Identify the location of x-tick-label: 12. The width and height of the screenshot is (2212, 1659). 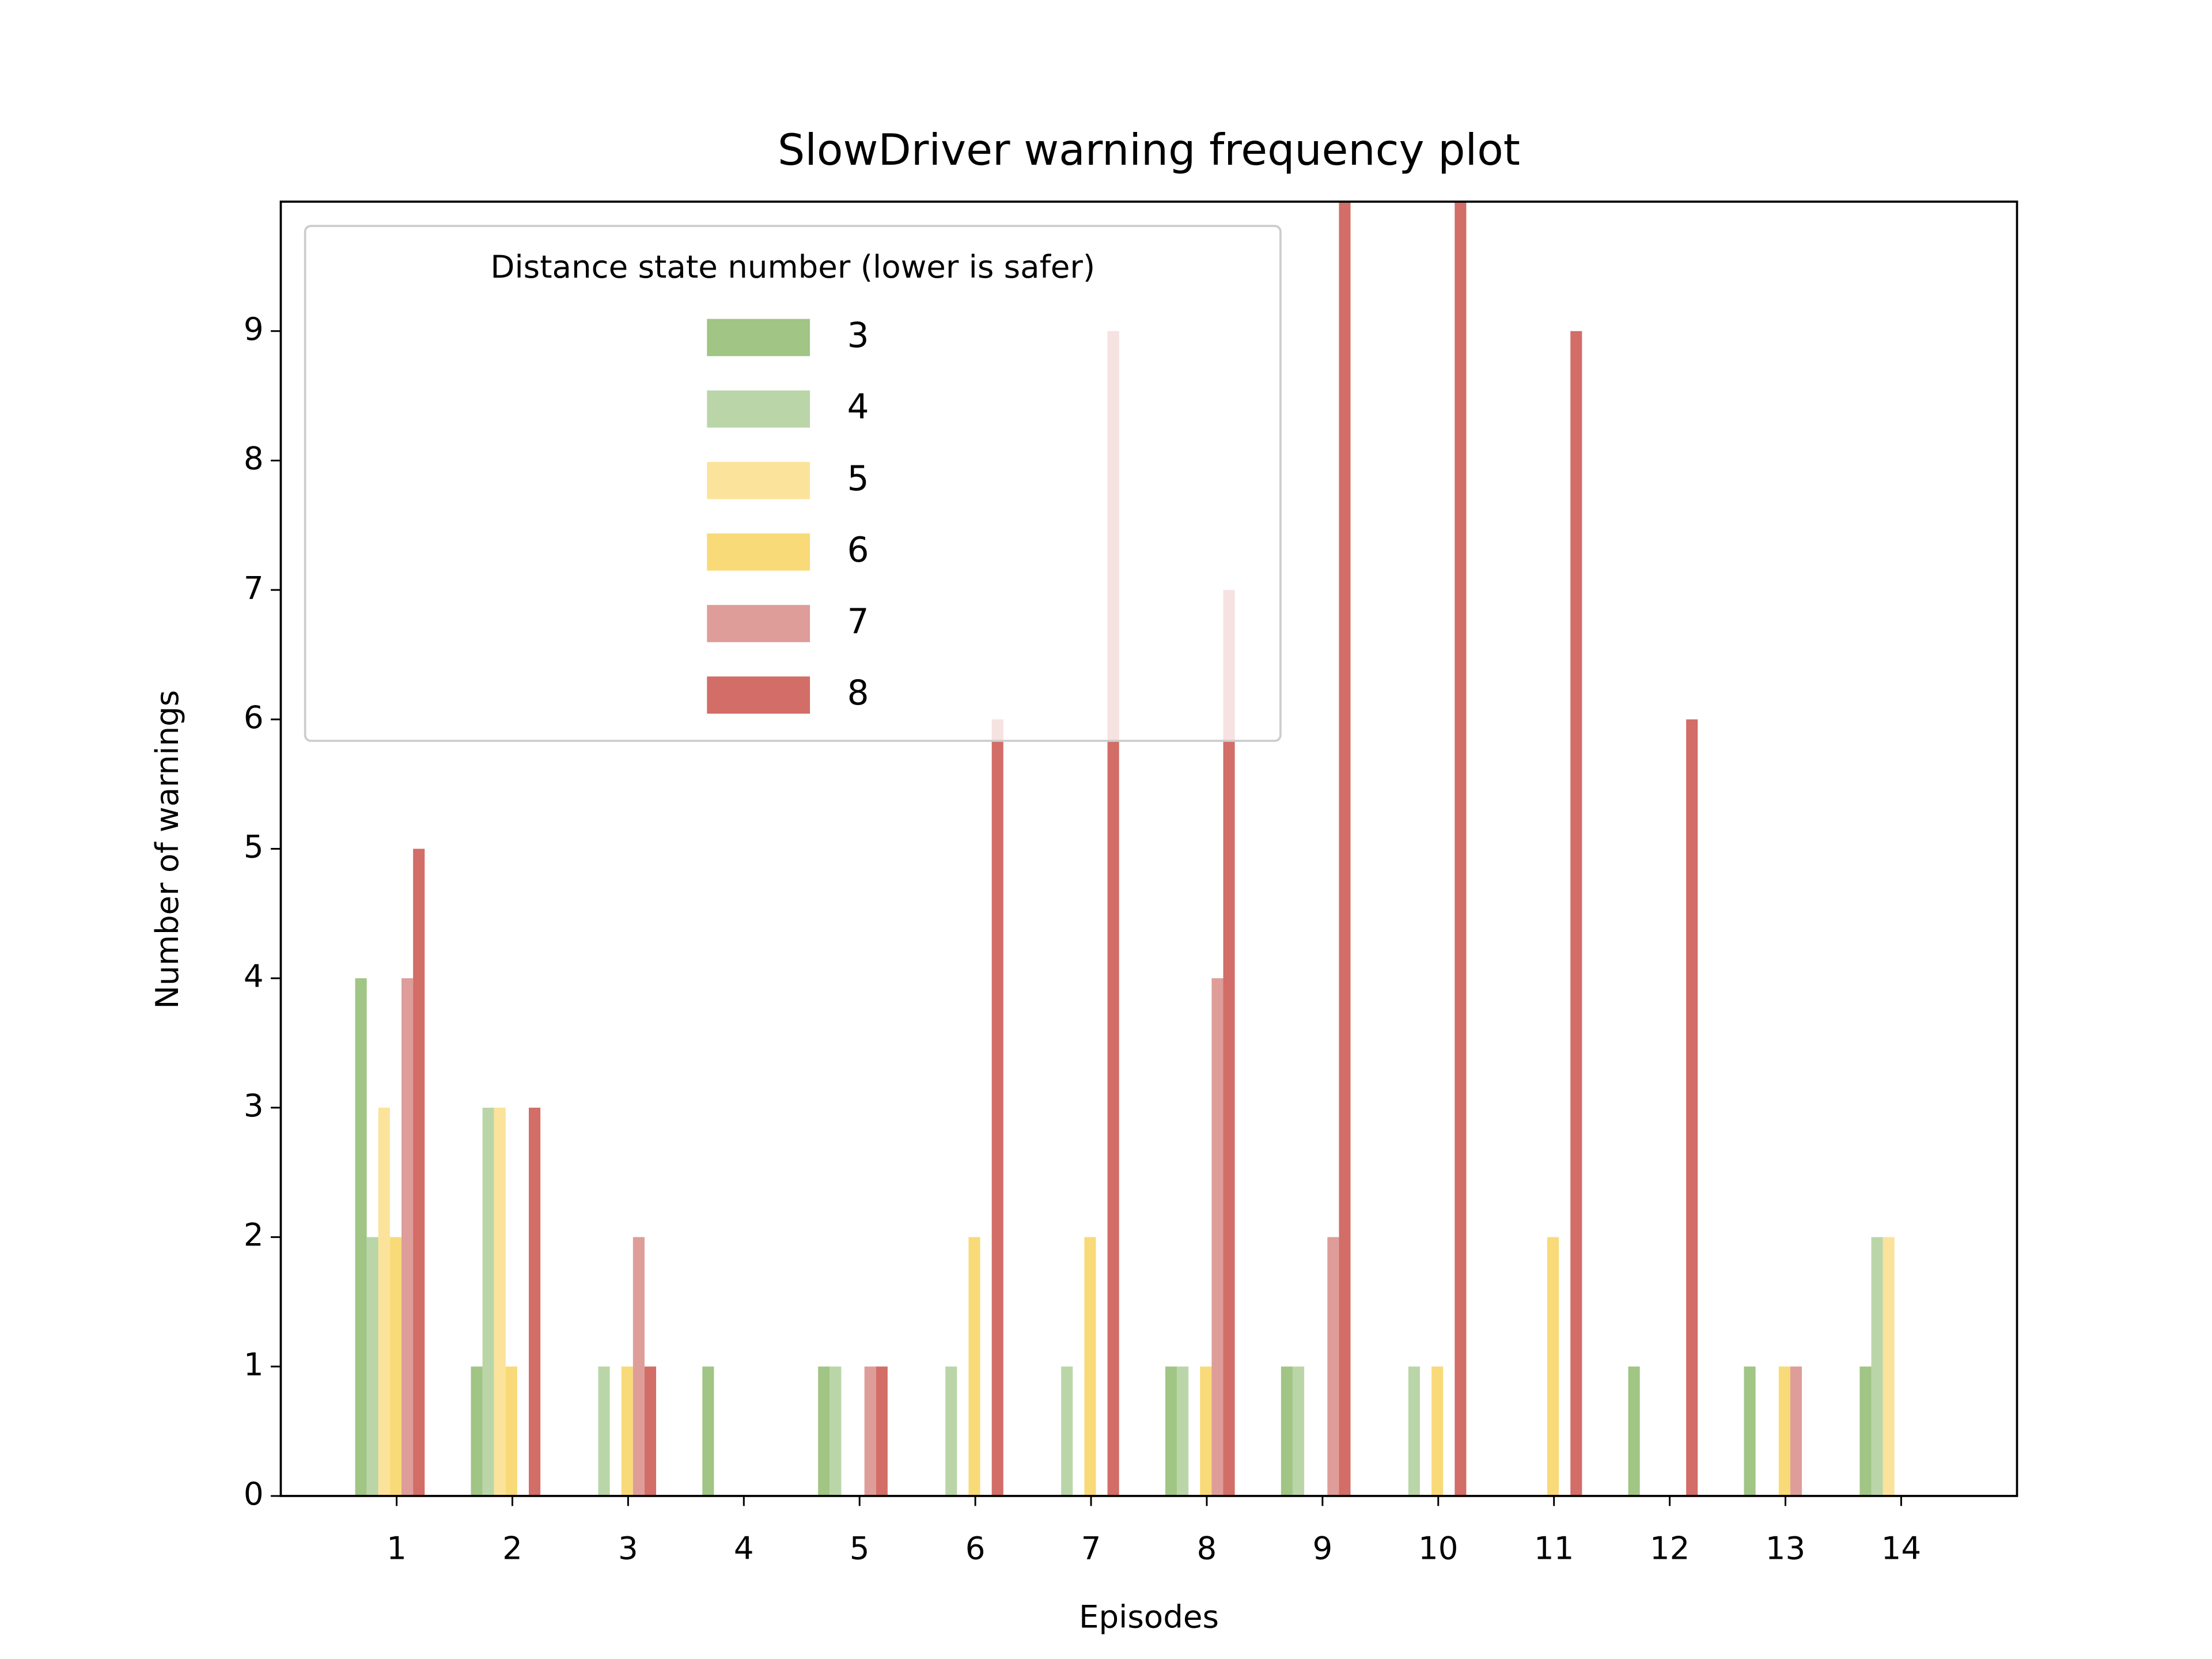
(1670, 1547).